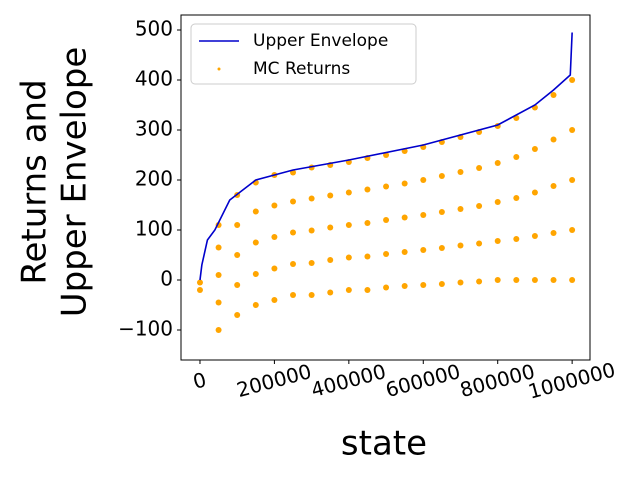 This screenshot has height=480, width=640. What do you see at coordinates (199, 380) in the screenshot?
I see `x-tick-label: 0` at bounding box center [199, 380].